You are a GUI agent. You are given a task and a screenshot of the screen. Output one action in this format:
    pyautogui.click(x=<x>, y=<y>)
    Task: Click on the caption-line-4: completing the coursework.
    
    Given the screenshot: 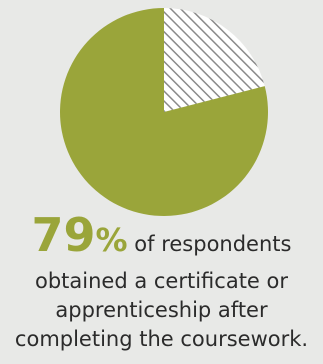 What is the action you would take?
    pyautogui.click(x=161, y=339)
    